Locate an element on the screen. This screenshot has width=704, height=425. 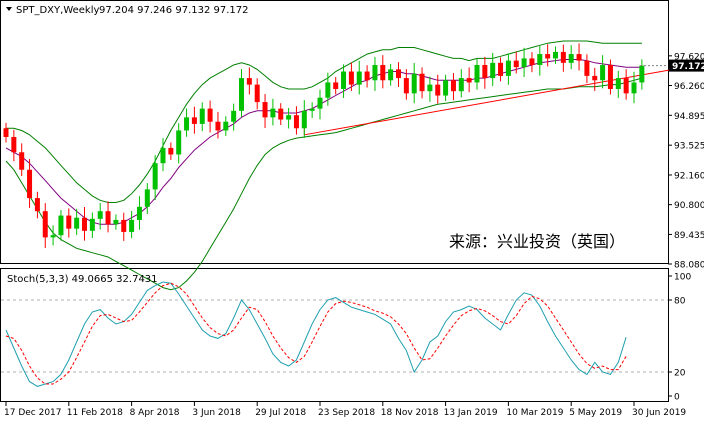
date-tick-label: 5 May 2019 is located at coordinates (595, 413).